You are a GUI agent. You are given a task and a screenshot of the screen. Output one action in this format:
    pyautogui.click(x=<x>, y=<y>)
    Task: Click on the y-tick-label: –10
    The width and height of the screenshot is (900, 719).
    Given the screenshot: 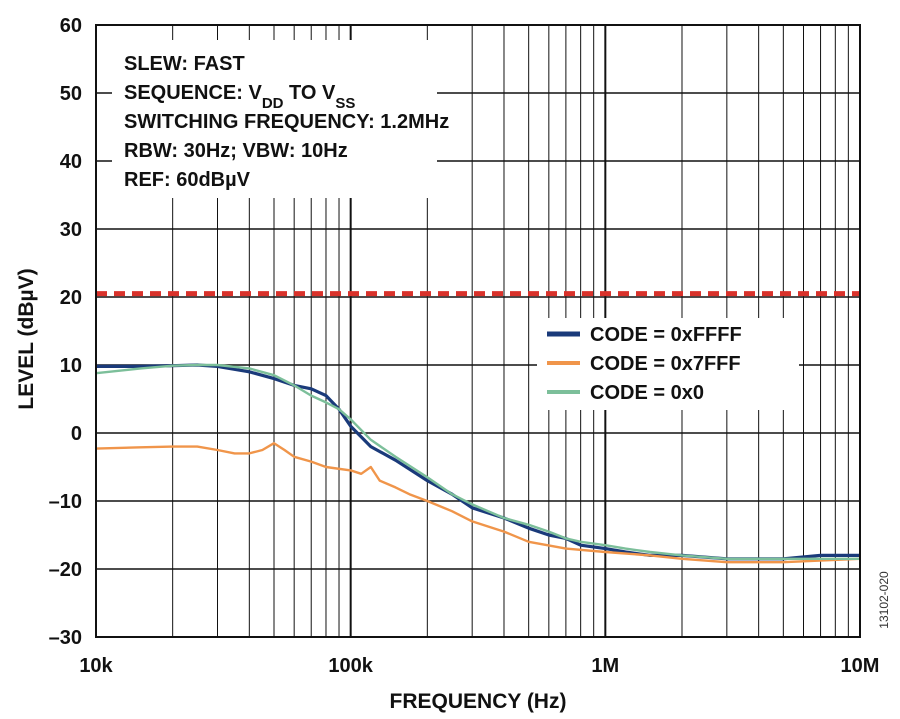 What is the action you would take?
    pyautogui.click(x=65, y=502)
    